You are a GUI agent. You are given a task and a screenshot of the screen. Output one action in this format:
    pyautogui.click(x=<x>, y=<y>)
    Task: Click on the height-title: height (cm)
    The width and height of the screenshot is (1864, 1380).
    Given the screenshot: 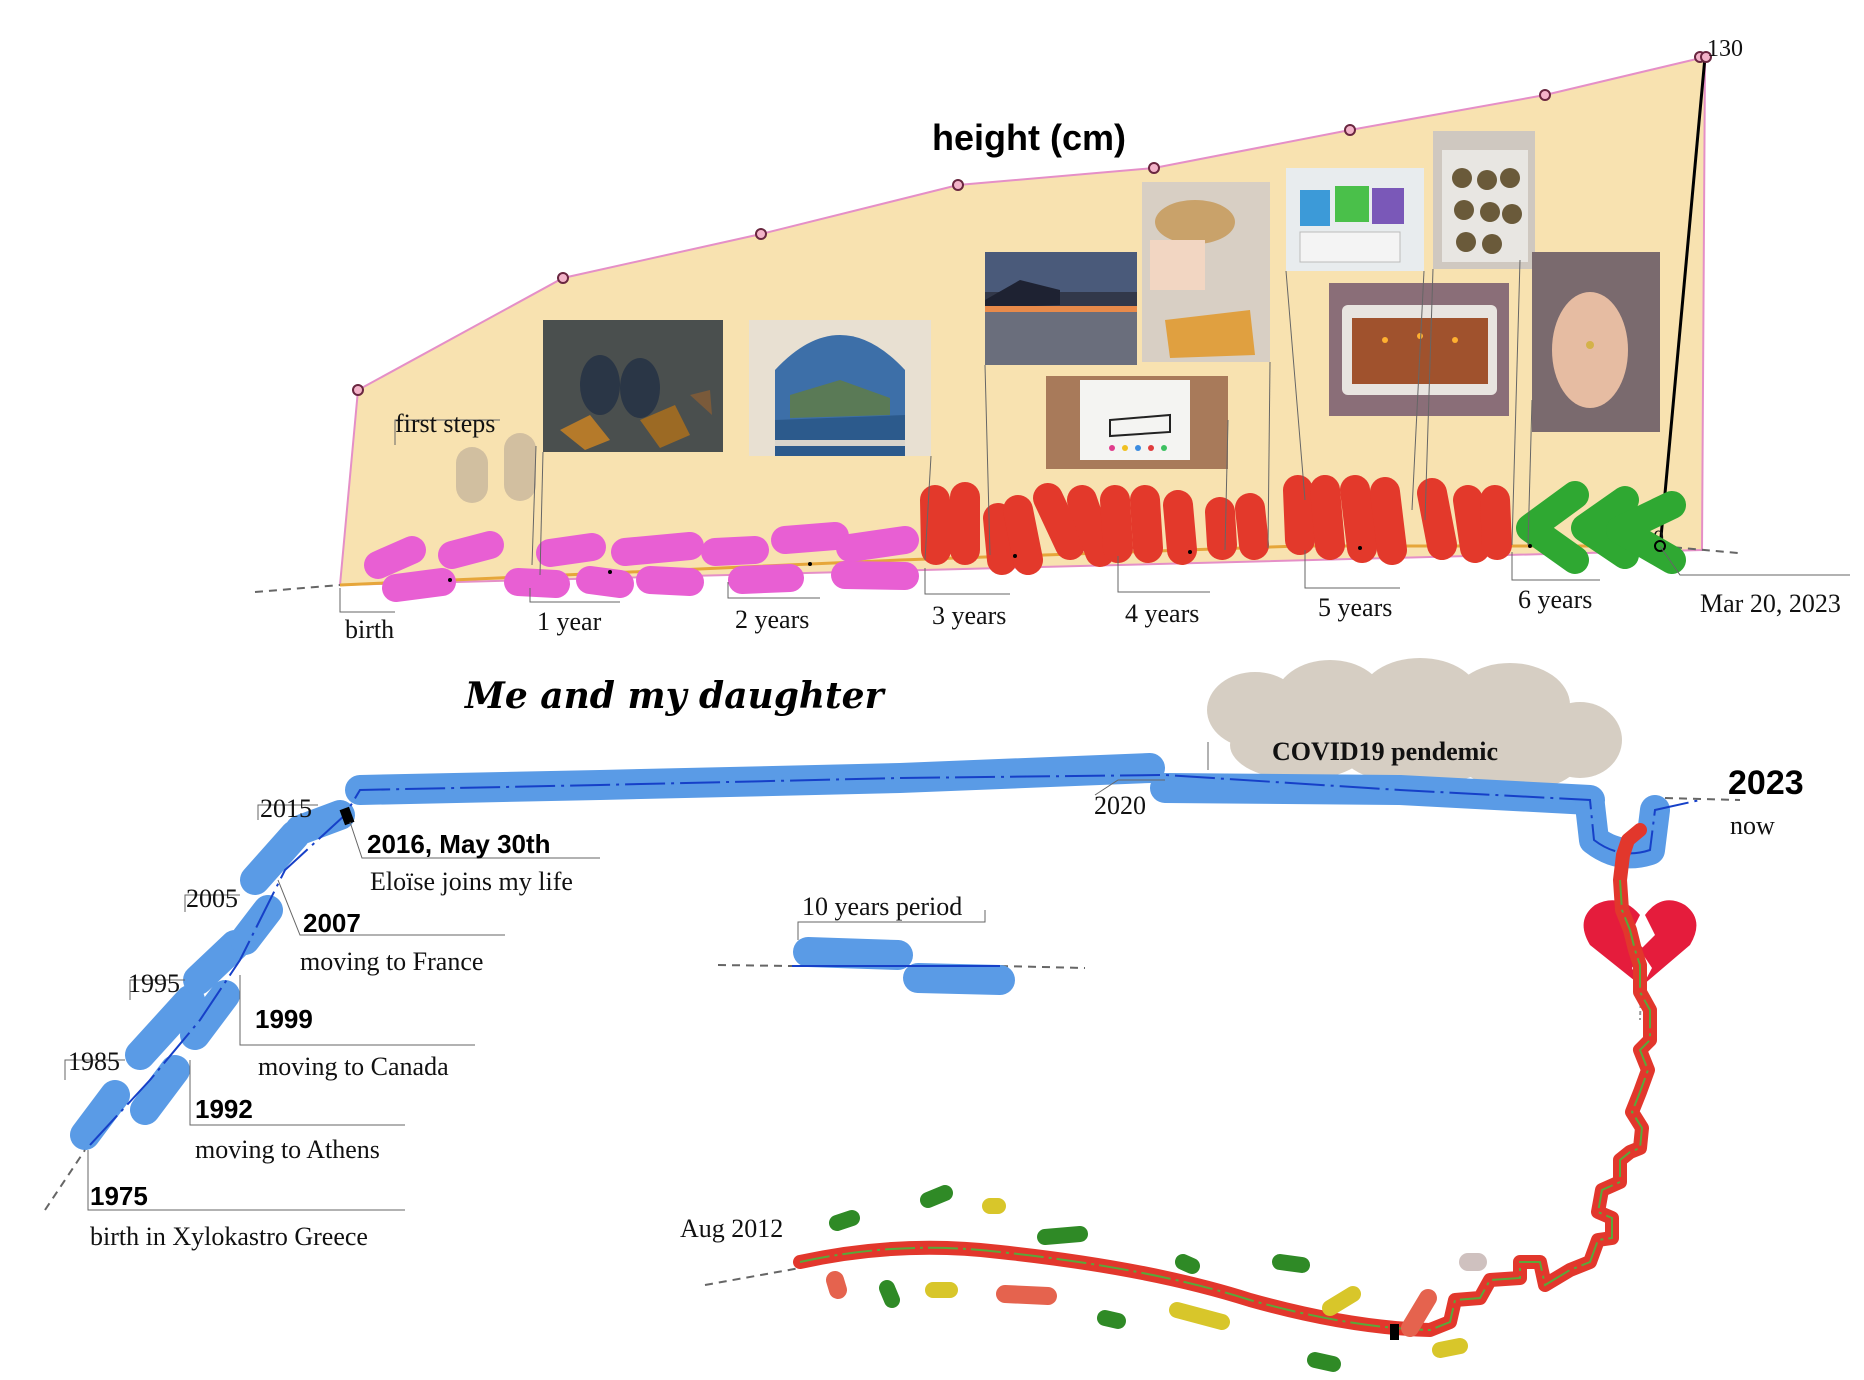 What is the action you would take?
    pyautogui.click(x=1029, y=137)
    